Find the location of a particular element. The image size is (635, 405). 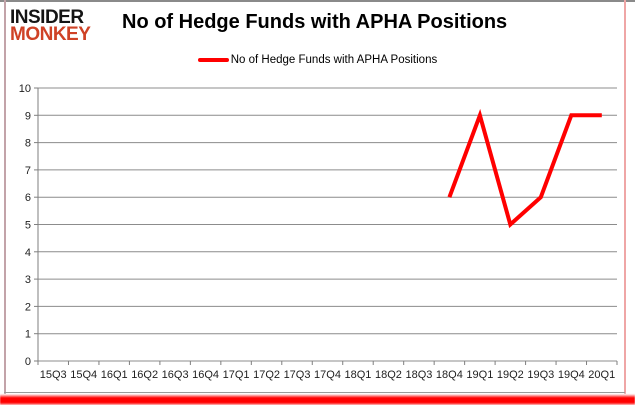

svg-text: 19Q2 is located at coordinates (510, 375).